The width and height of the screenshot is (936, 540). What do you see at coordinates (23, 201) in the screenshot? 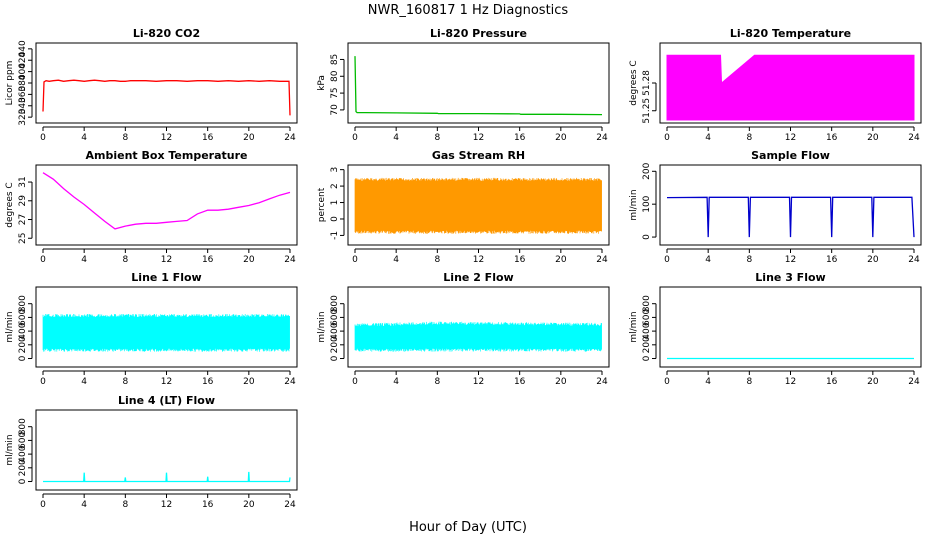
I see `y-tick-label: 29` at bounding box center [23, 201].